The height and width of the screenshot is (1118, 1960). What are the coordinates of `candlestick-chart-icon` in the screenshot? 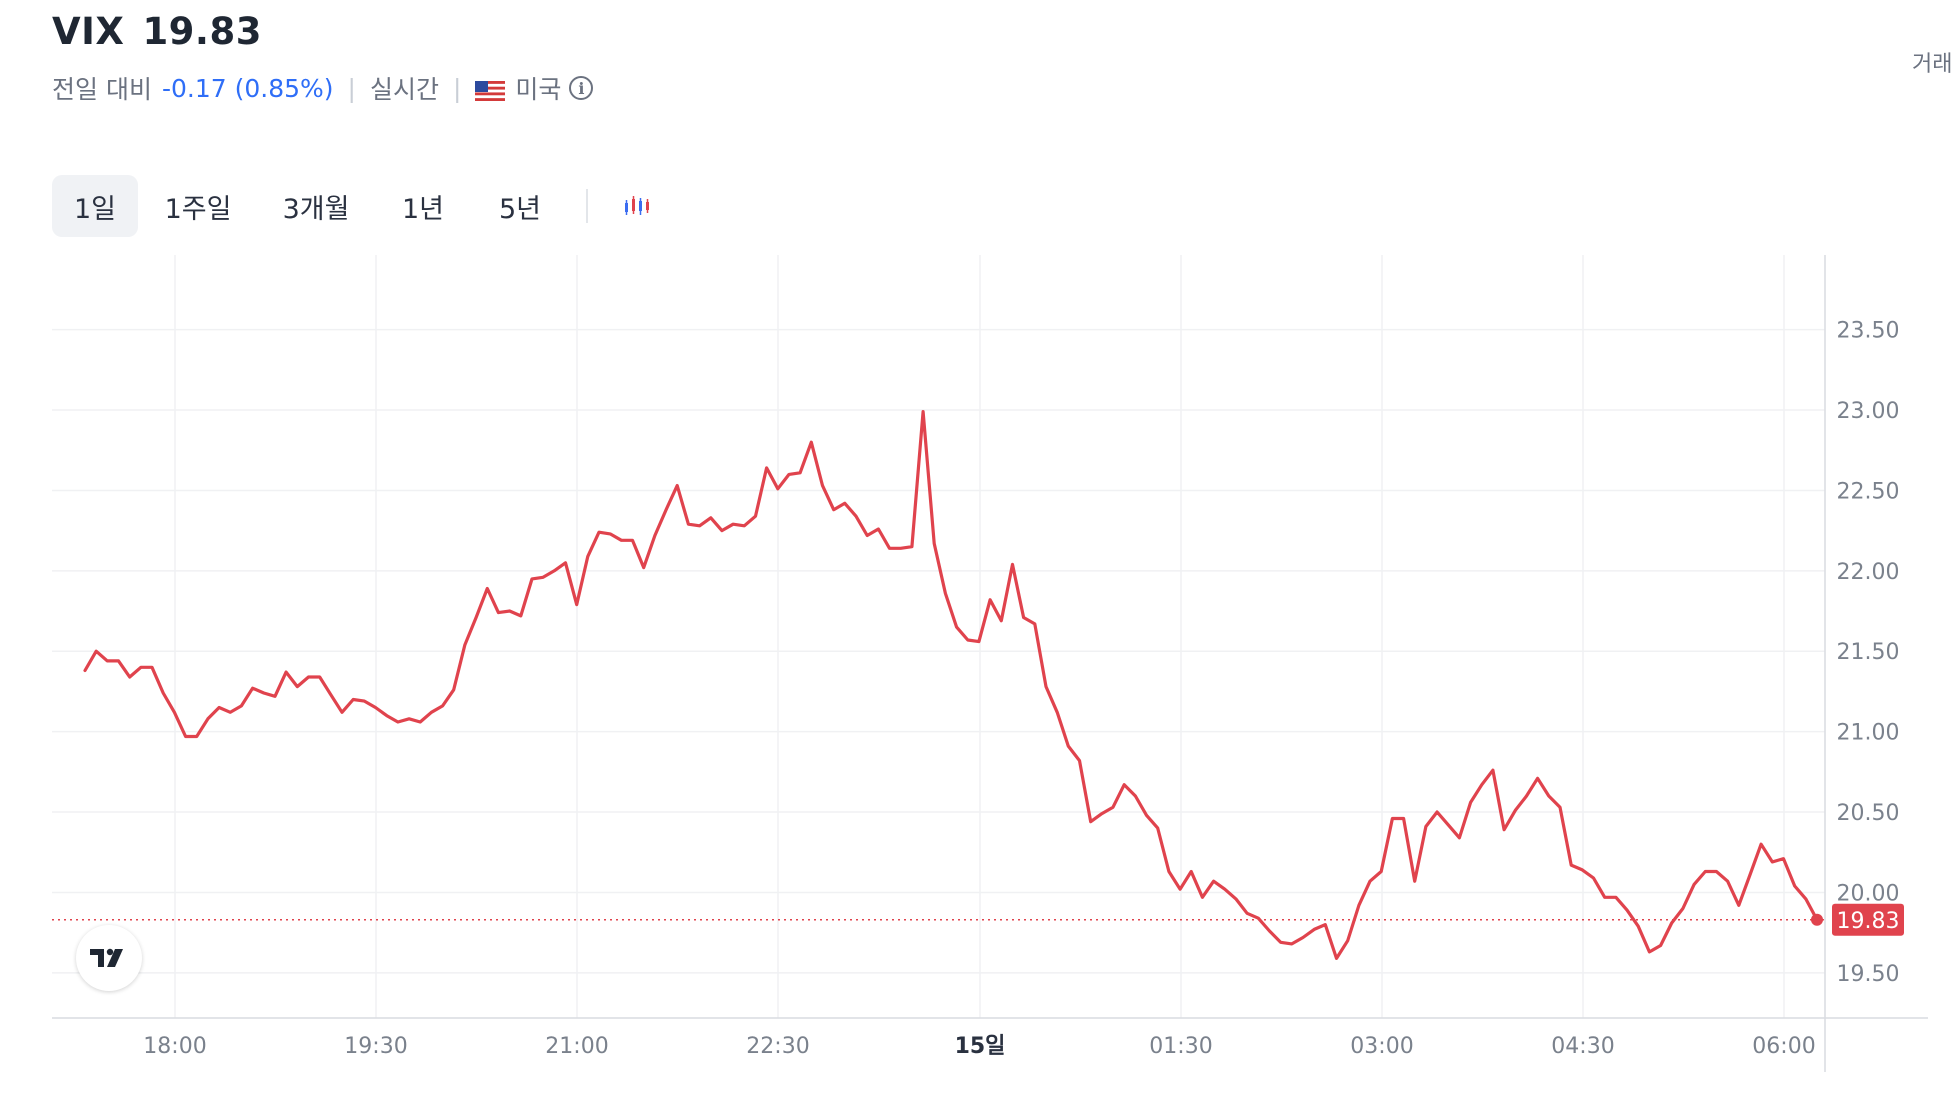 It's located at (636, 206).